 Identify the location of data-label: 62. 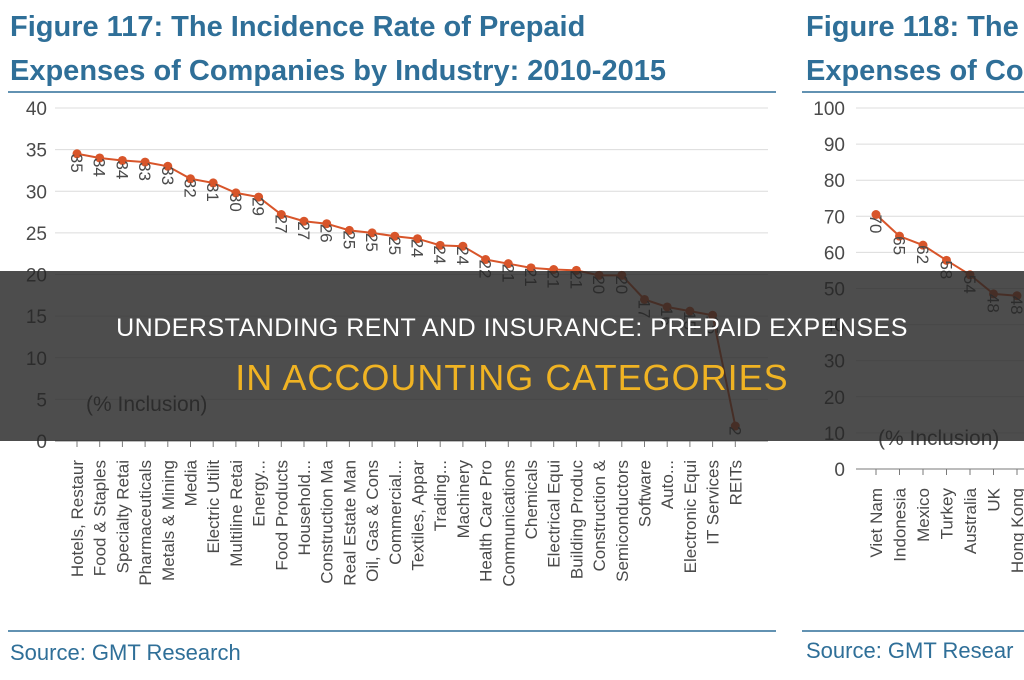
(922, 254).